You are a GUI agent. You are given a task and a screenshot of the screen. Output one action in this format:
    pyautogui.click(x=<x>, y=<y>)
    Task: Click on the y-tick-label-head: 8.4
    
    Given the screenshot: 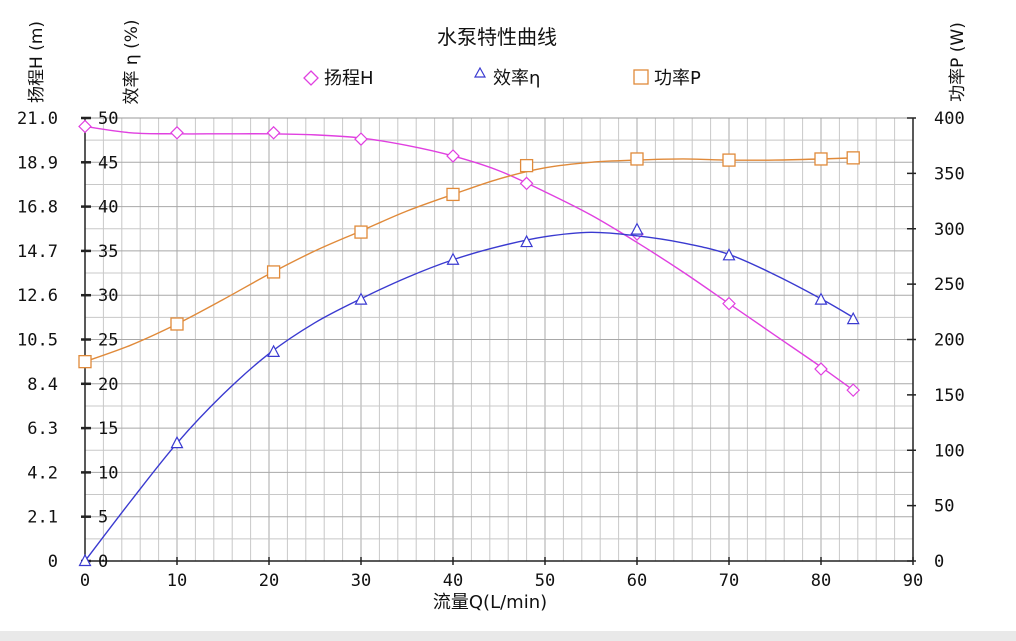 What is the action you would take?
    pyautogui.click(x=42, y=385)
    